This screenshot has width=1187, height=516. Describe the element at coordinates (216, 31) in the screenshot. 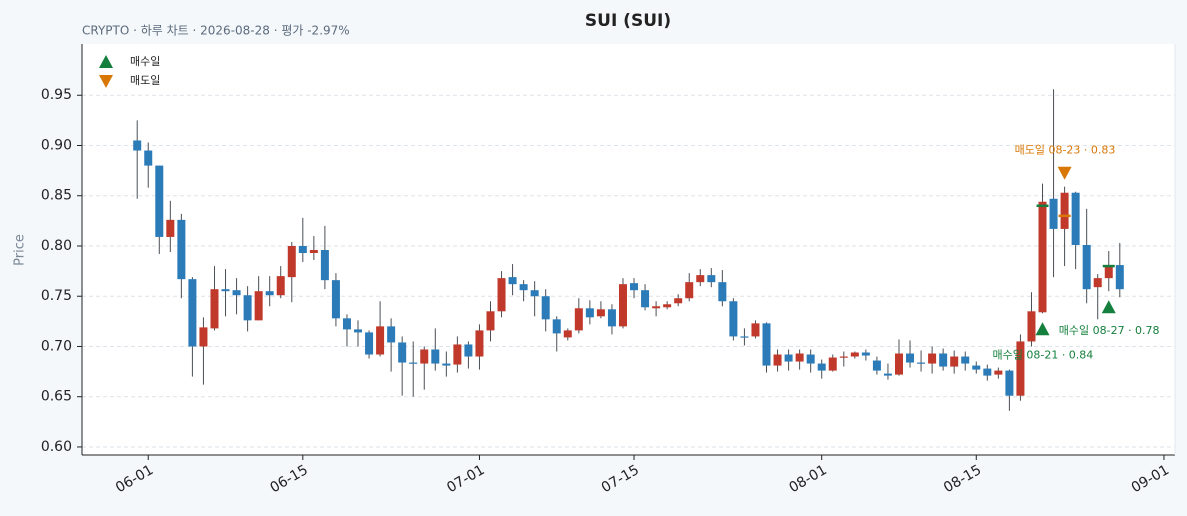

I see `chart-subtitle: CRYPTO · 하루 차트 · 2026-08-28 · 평가 -2.97%` at that location.